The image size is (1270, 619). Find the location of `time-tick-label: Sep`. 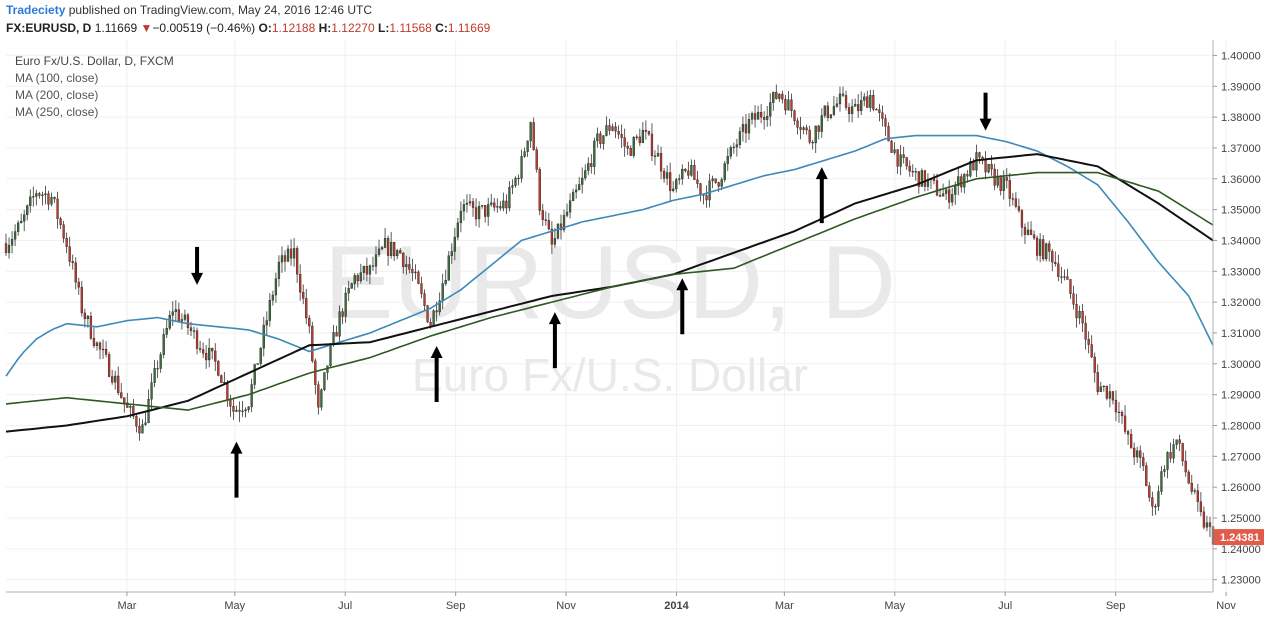

time-tick-label: Sep is located at coordinates (456, 606).